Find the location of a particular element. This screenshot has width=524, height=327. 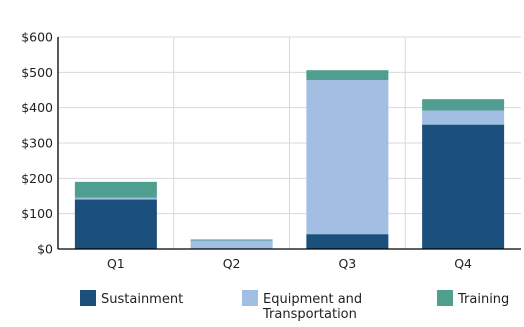

y-tick-label: $500 is located at coordinates (37, 72).